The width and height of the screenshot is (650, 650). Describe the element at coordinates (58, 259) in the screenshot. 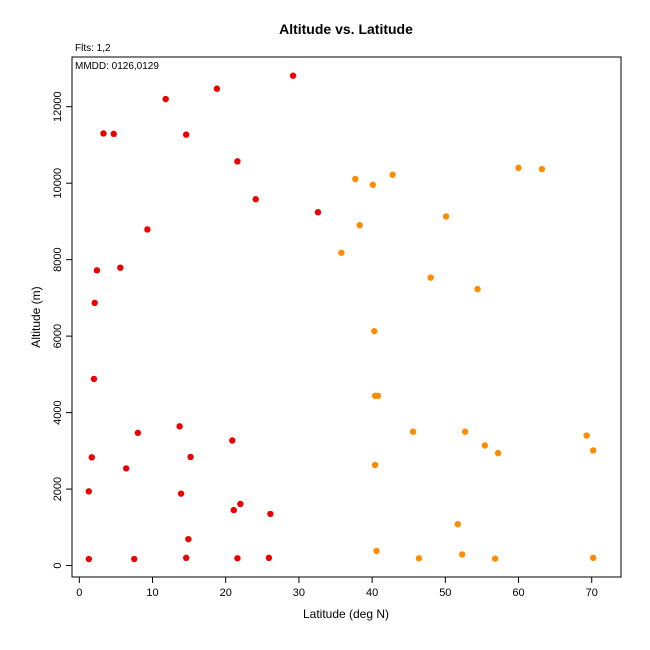

I see `y-tick-label: 8000` at that location.